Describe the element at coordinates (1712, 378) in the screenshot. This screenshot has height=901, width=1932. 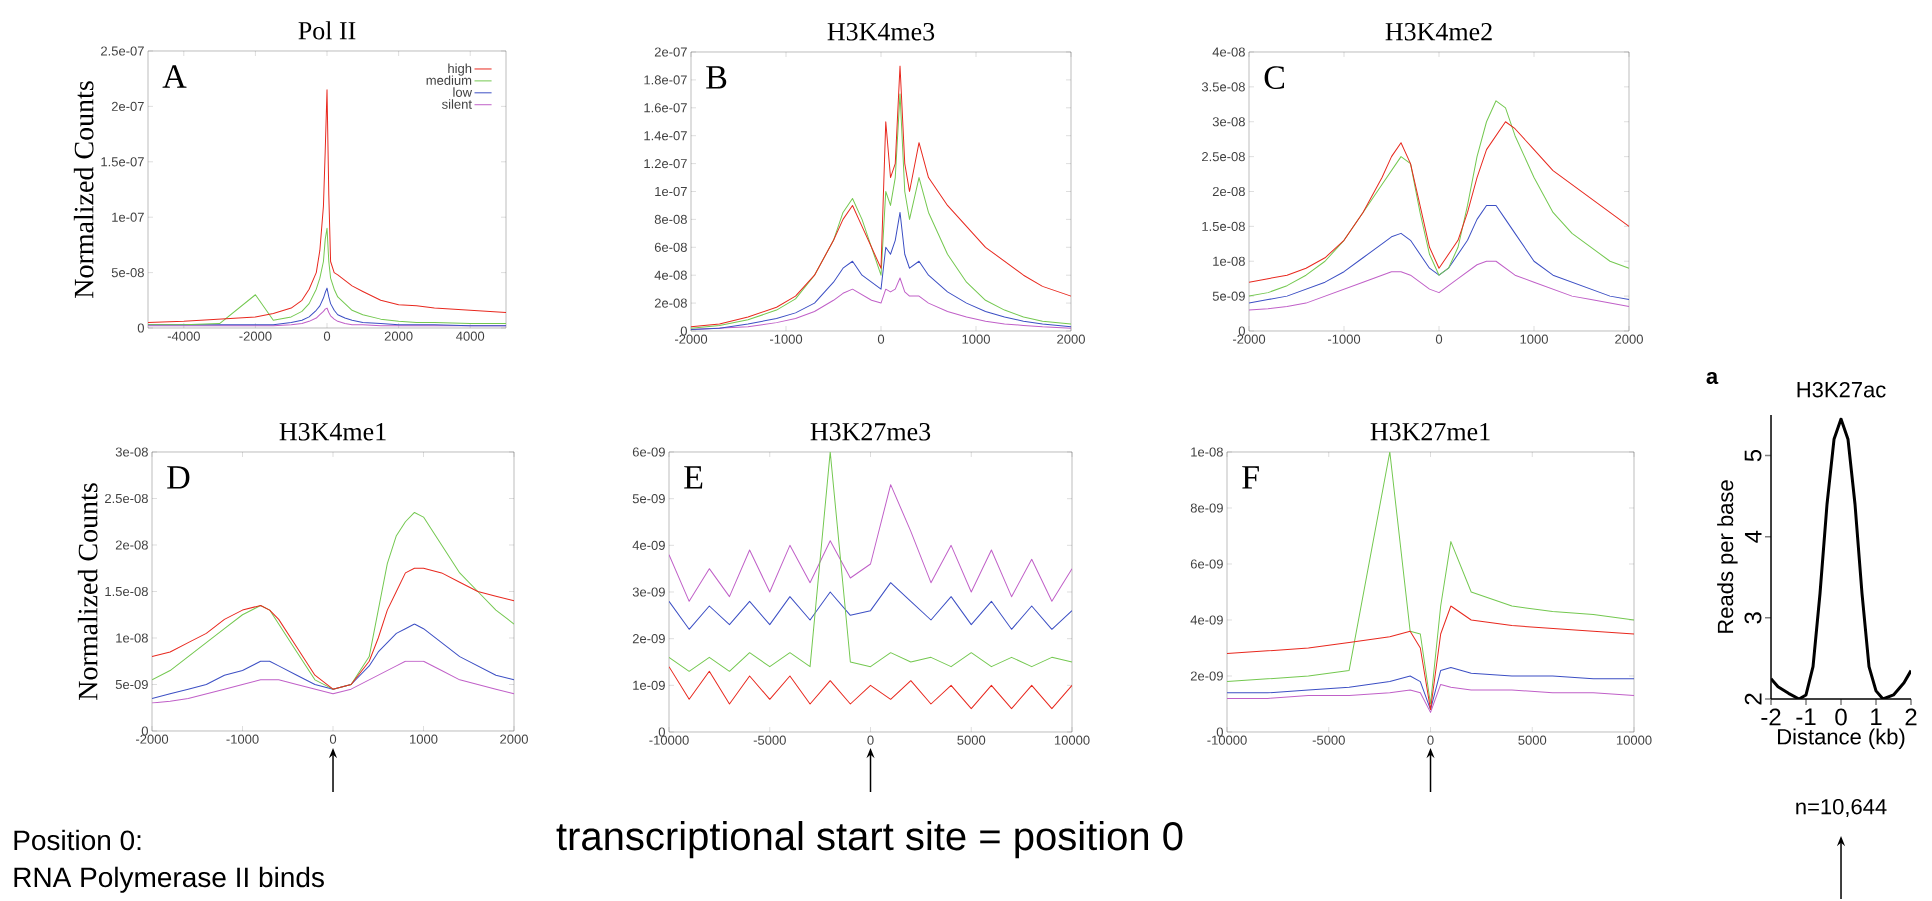
I see `text: a` at that location.